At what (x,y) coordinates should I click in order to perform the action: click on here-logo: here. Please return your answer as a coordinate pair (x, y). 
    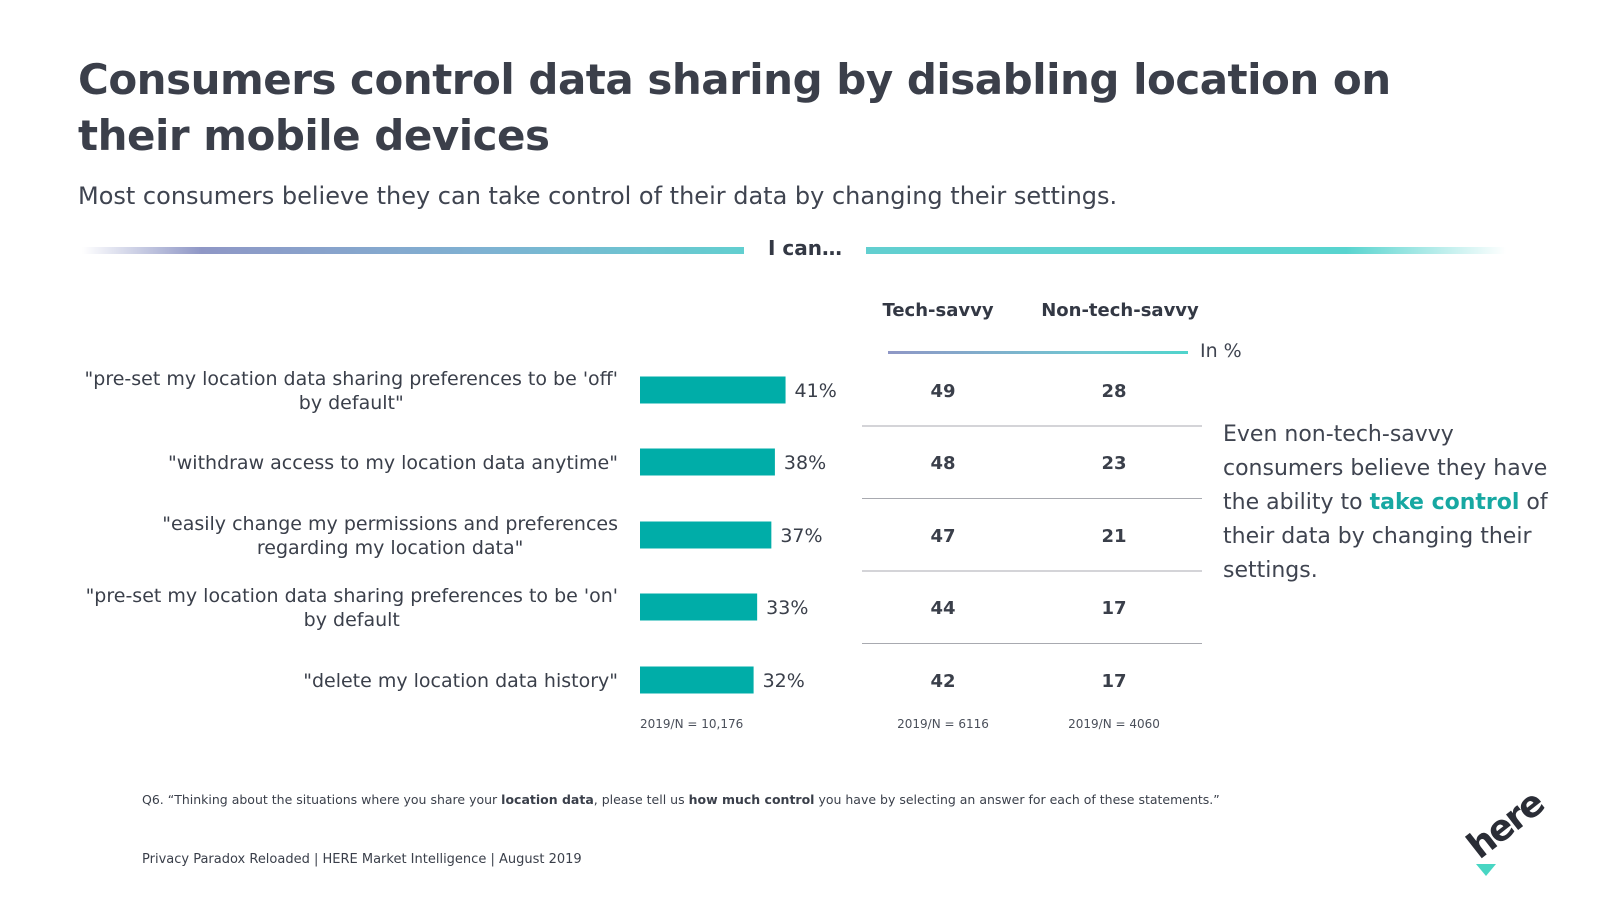
    Looking at the image, I should click on (1514, 831).